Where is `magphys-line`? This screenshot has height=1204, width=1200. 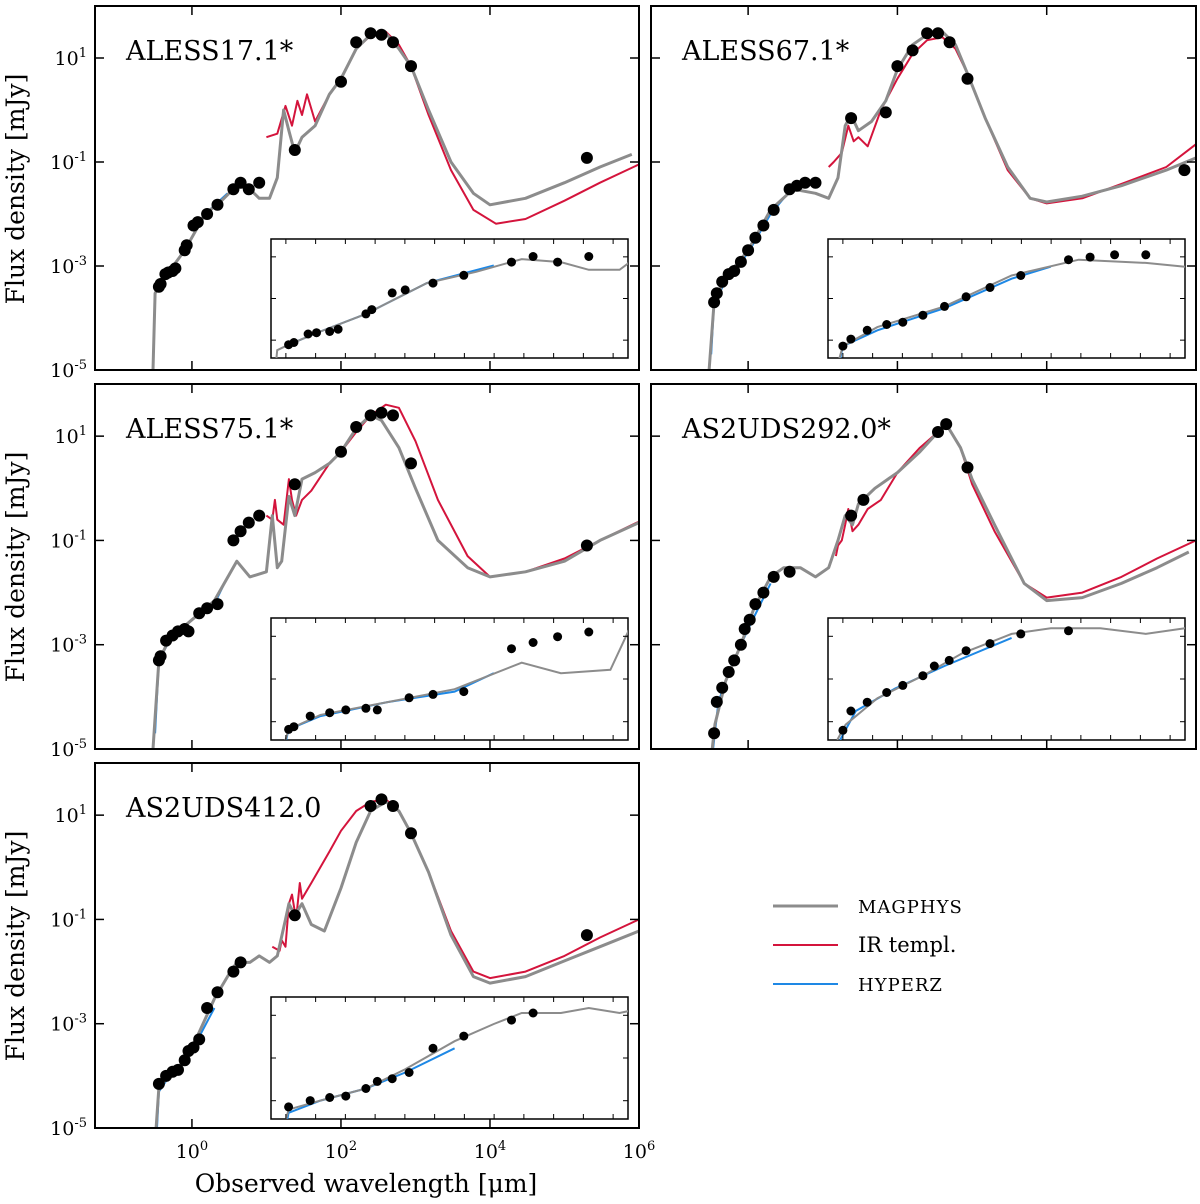
magphys-line is located at coordinates (395, 581).